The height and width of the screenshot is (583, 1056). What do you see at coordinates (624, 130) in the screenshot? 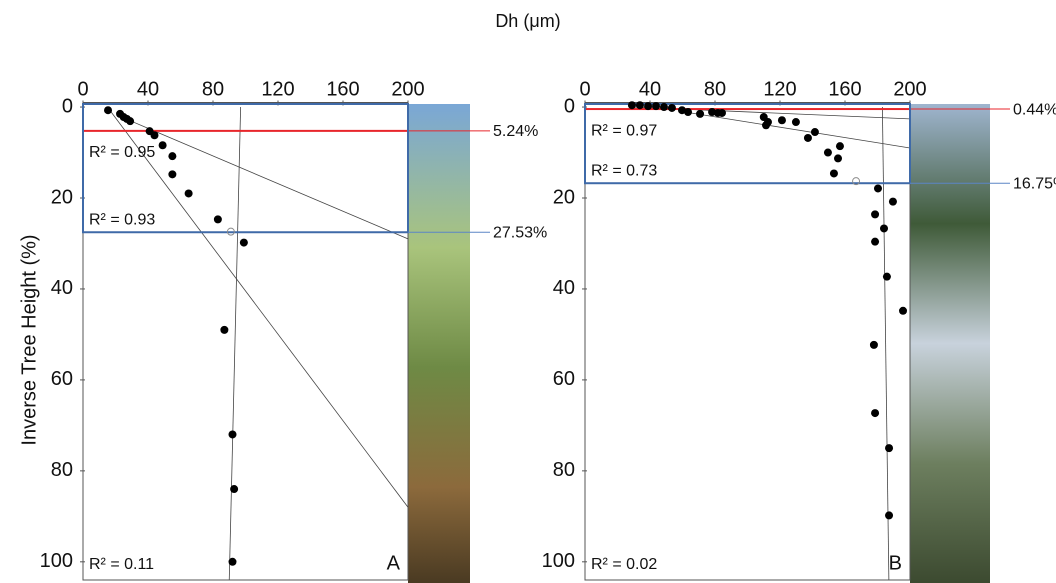
I see `r-squared-label: R² = 0.97` at bounding box center [624, 130].